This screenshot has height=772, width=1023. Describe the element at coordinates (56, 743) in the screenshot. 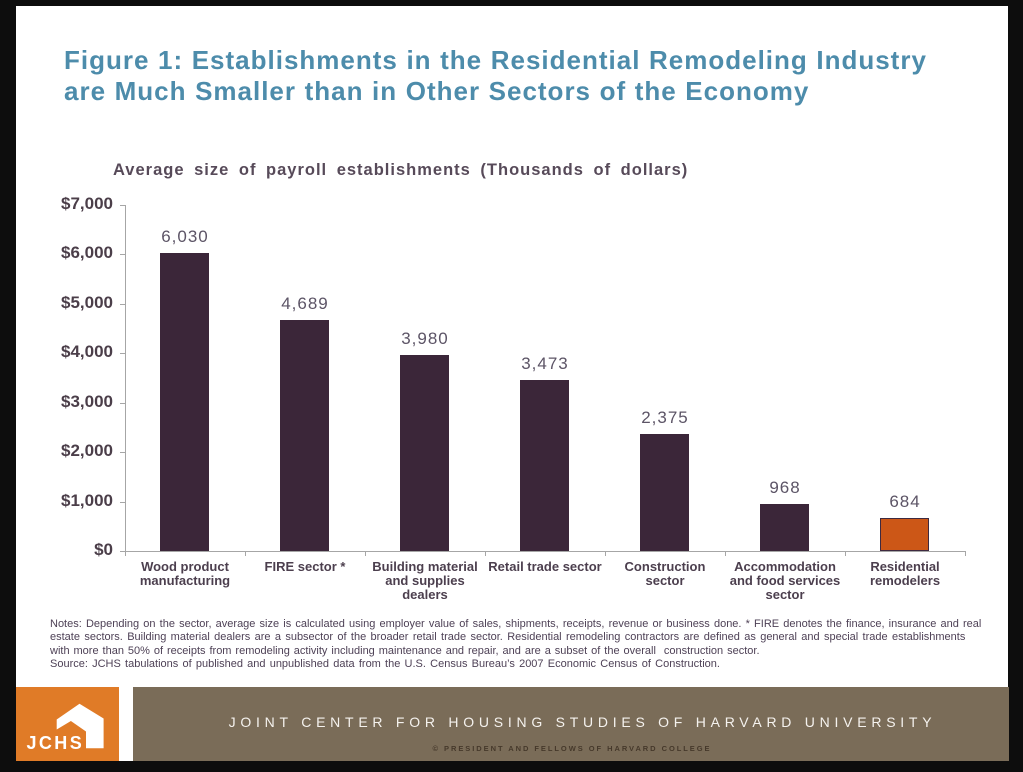

I see `svg-text: JCHS` at that location.